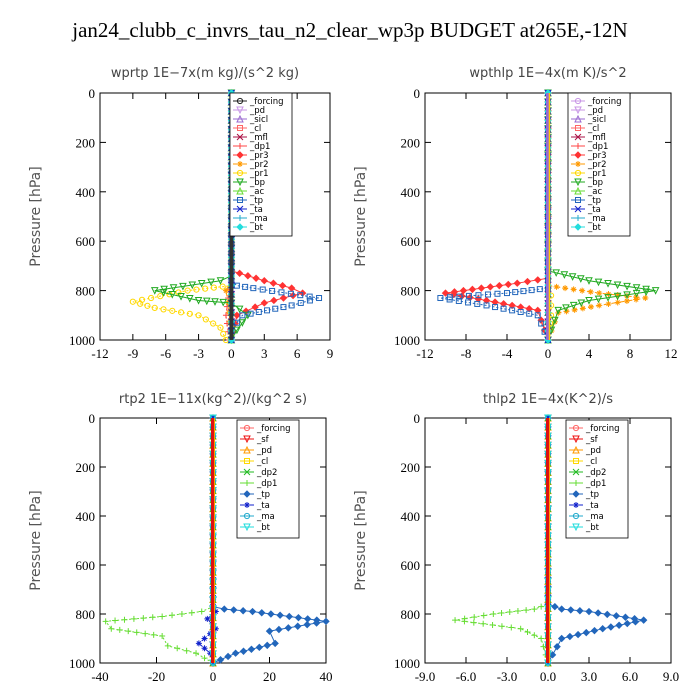  Describe the element at coordinates (507, 353) in the screenshot. I see `x-tick-label: -4` at that location.